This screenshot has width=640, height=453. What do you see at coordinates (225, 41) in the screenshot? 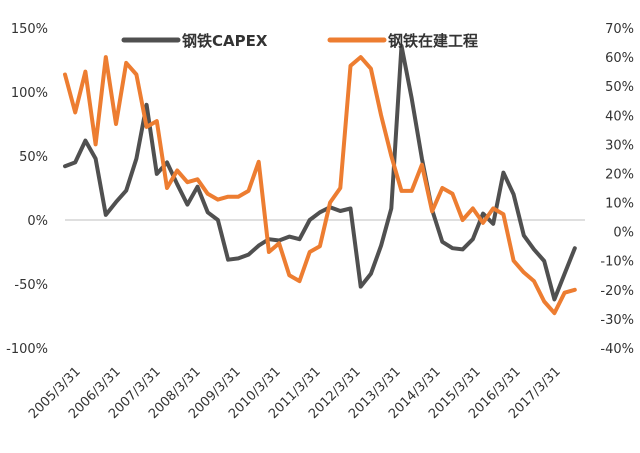
I see `legend-label-capex: 钢铁CAPEX` at bounding box center [225, 41].